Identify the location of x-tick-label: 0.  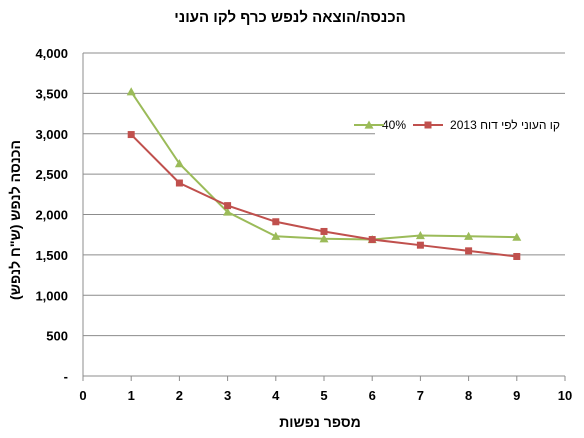
(82, 395).